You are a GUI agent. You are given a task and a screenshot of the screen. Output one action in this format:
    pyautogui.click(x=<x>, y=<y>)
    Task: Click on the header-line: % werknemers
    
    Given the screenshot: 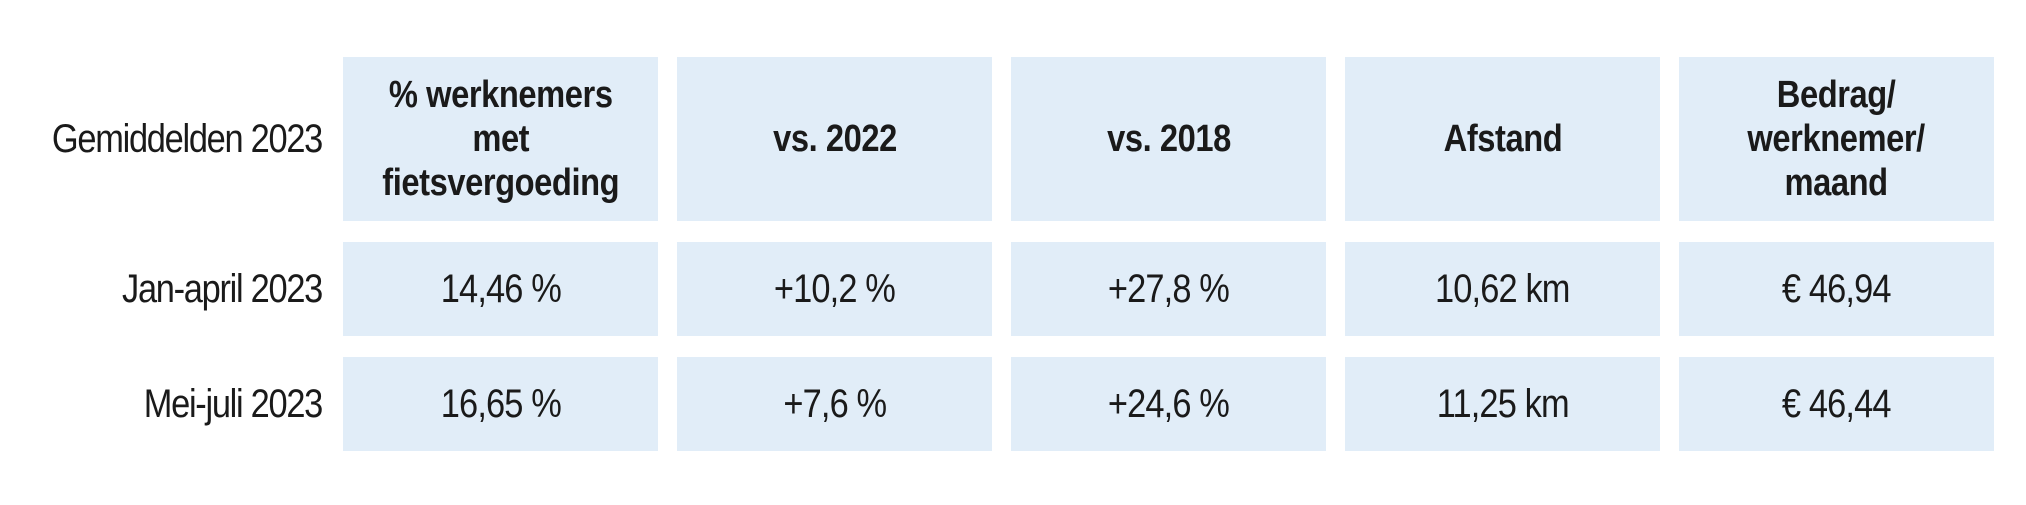 What is the action you would take?
    pyautogui.click(x=500, y=95)
    